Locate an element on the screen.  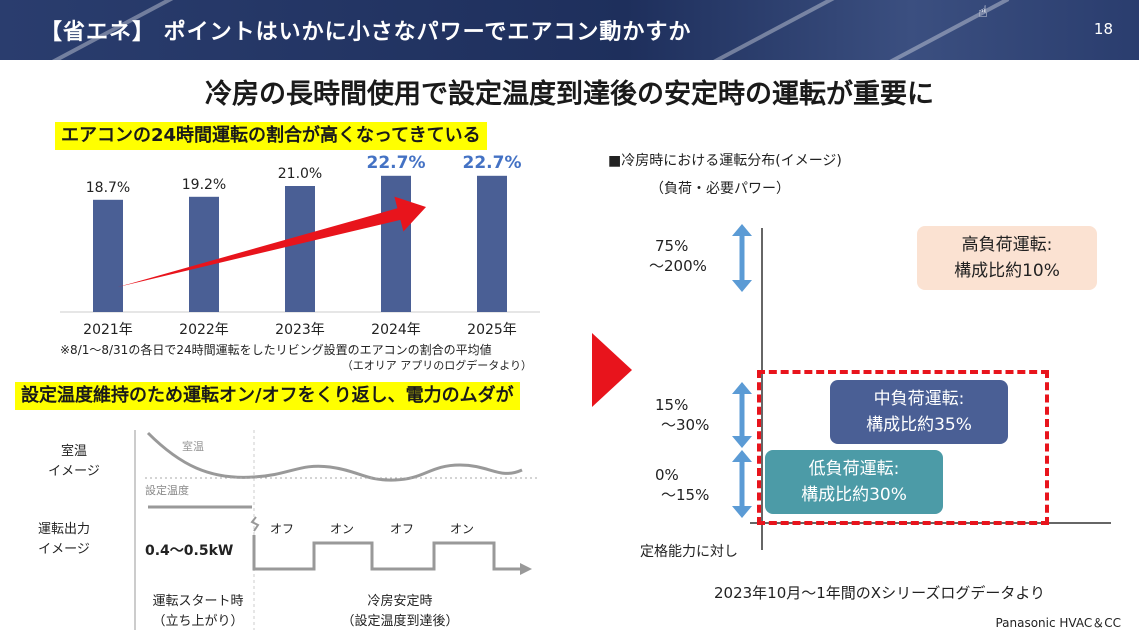
range-low: 0% ～15% is located at coordinates (682, 485).